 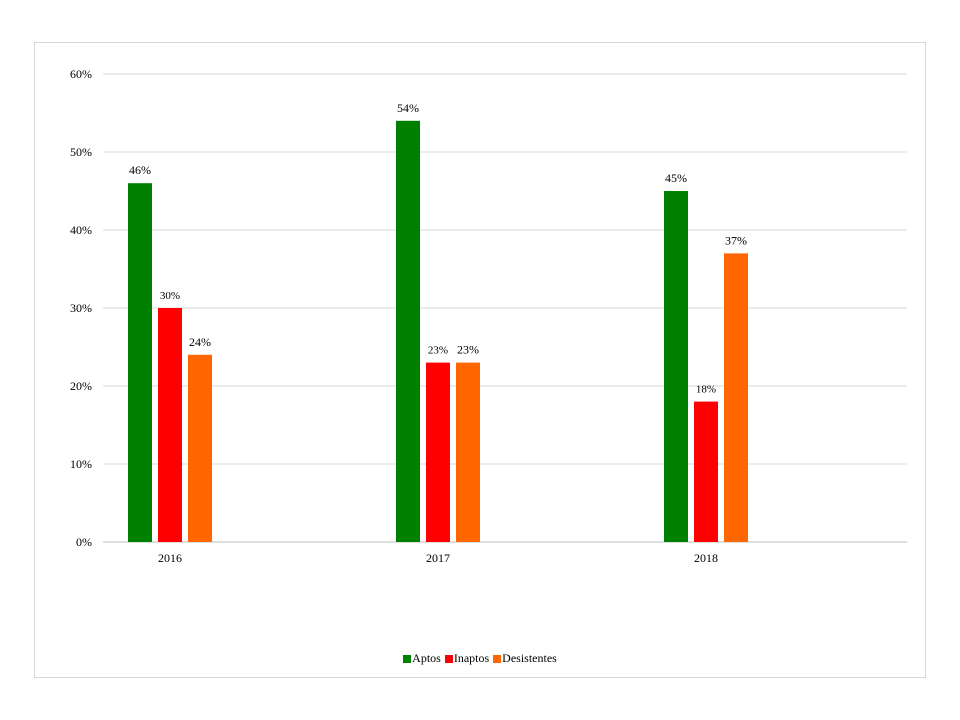 I want to click on bar-inaptos-2018, so click(x=706, y=471).